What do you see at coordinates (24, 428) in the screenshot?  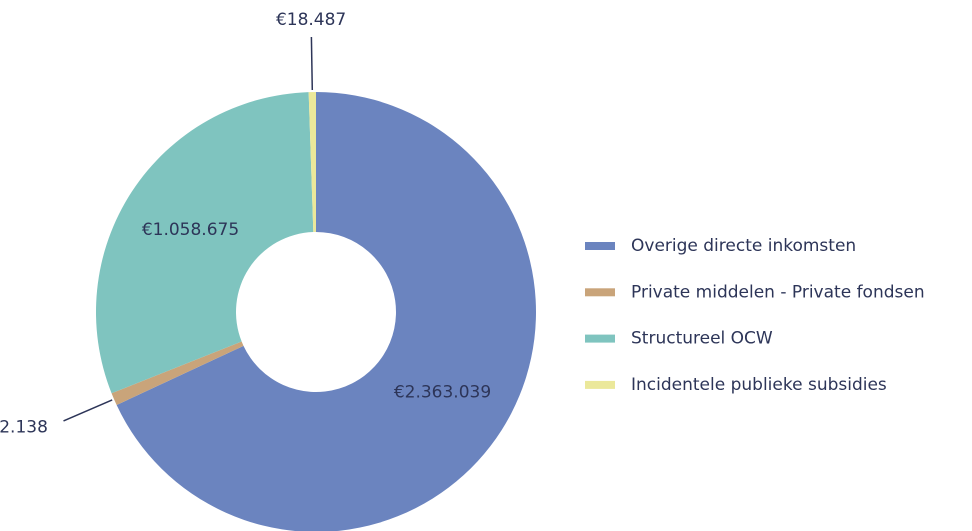 I see `value-label: €32.138` at bounding box center [24, 428].